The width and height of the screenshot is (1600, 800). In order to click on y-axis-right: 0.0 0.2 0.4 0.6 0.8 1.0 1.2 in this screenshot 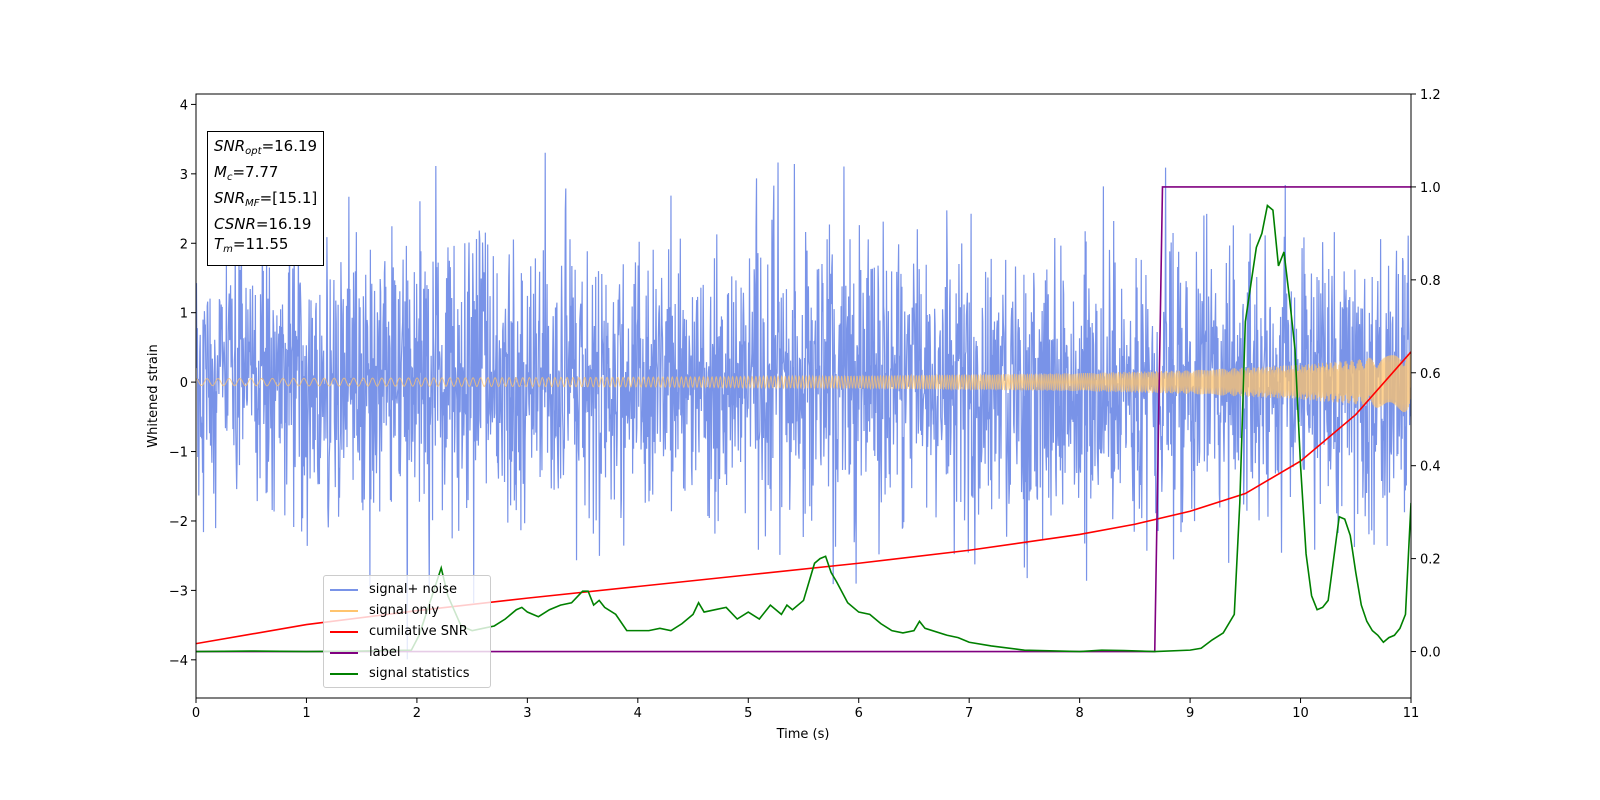, I will do `click(1426, 374)`.